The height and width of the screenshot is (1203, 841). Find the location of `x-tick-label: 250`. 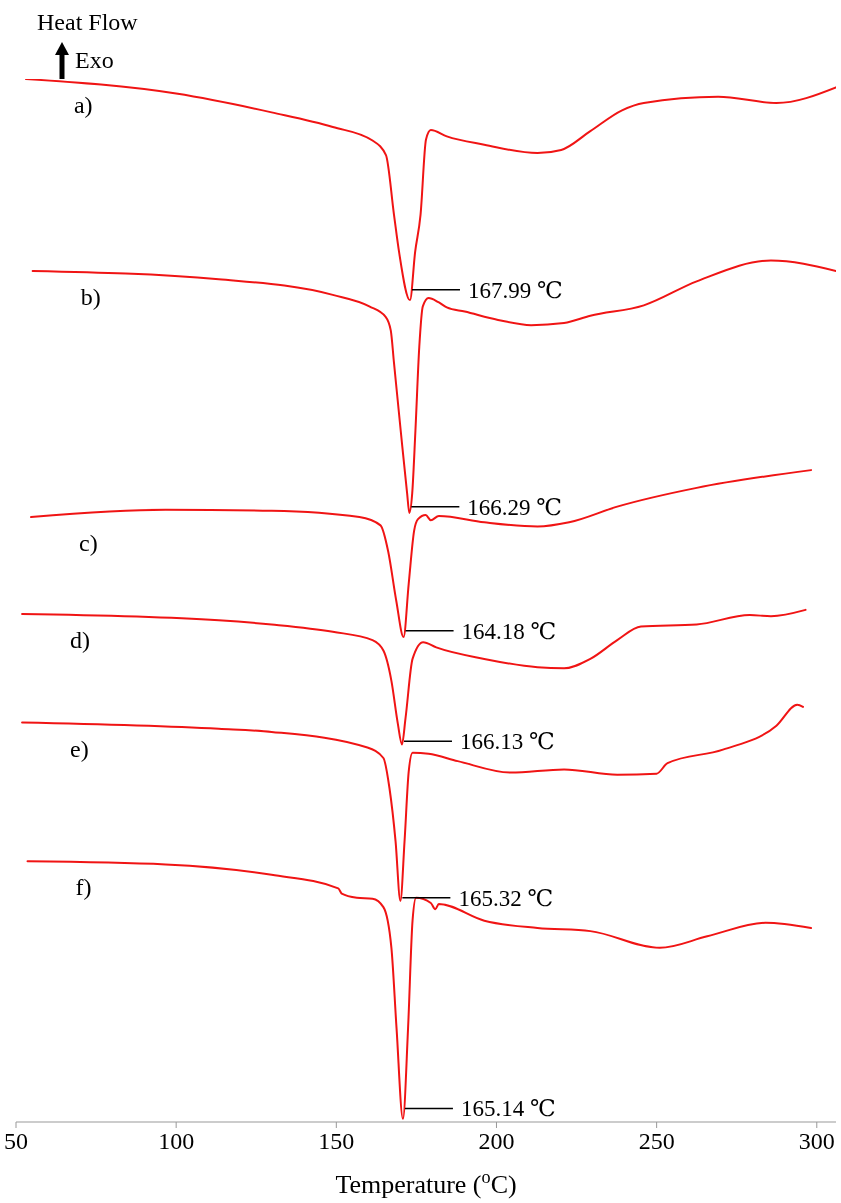

x-tick-label: 250 is located at coordinates (656, 1141).